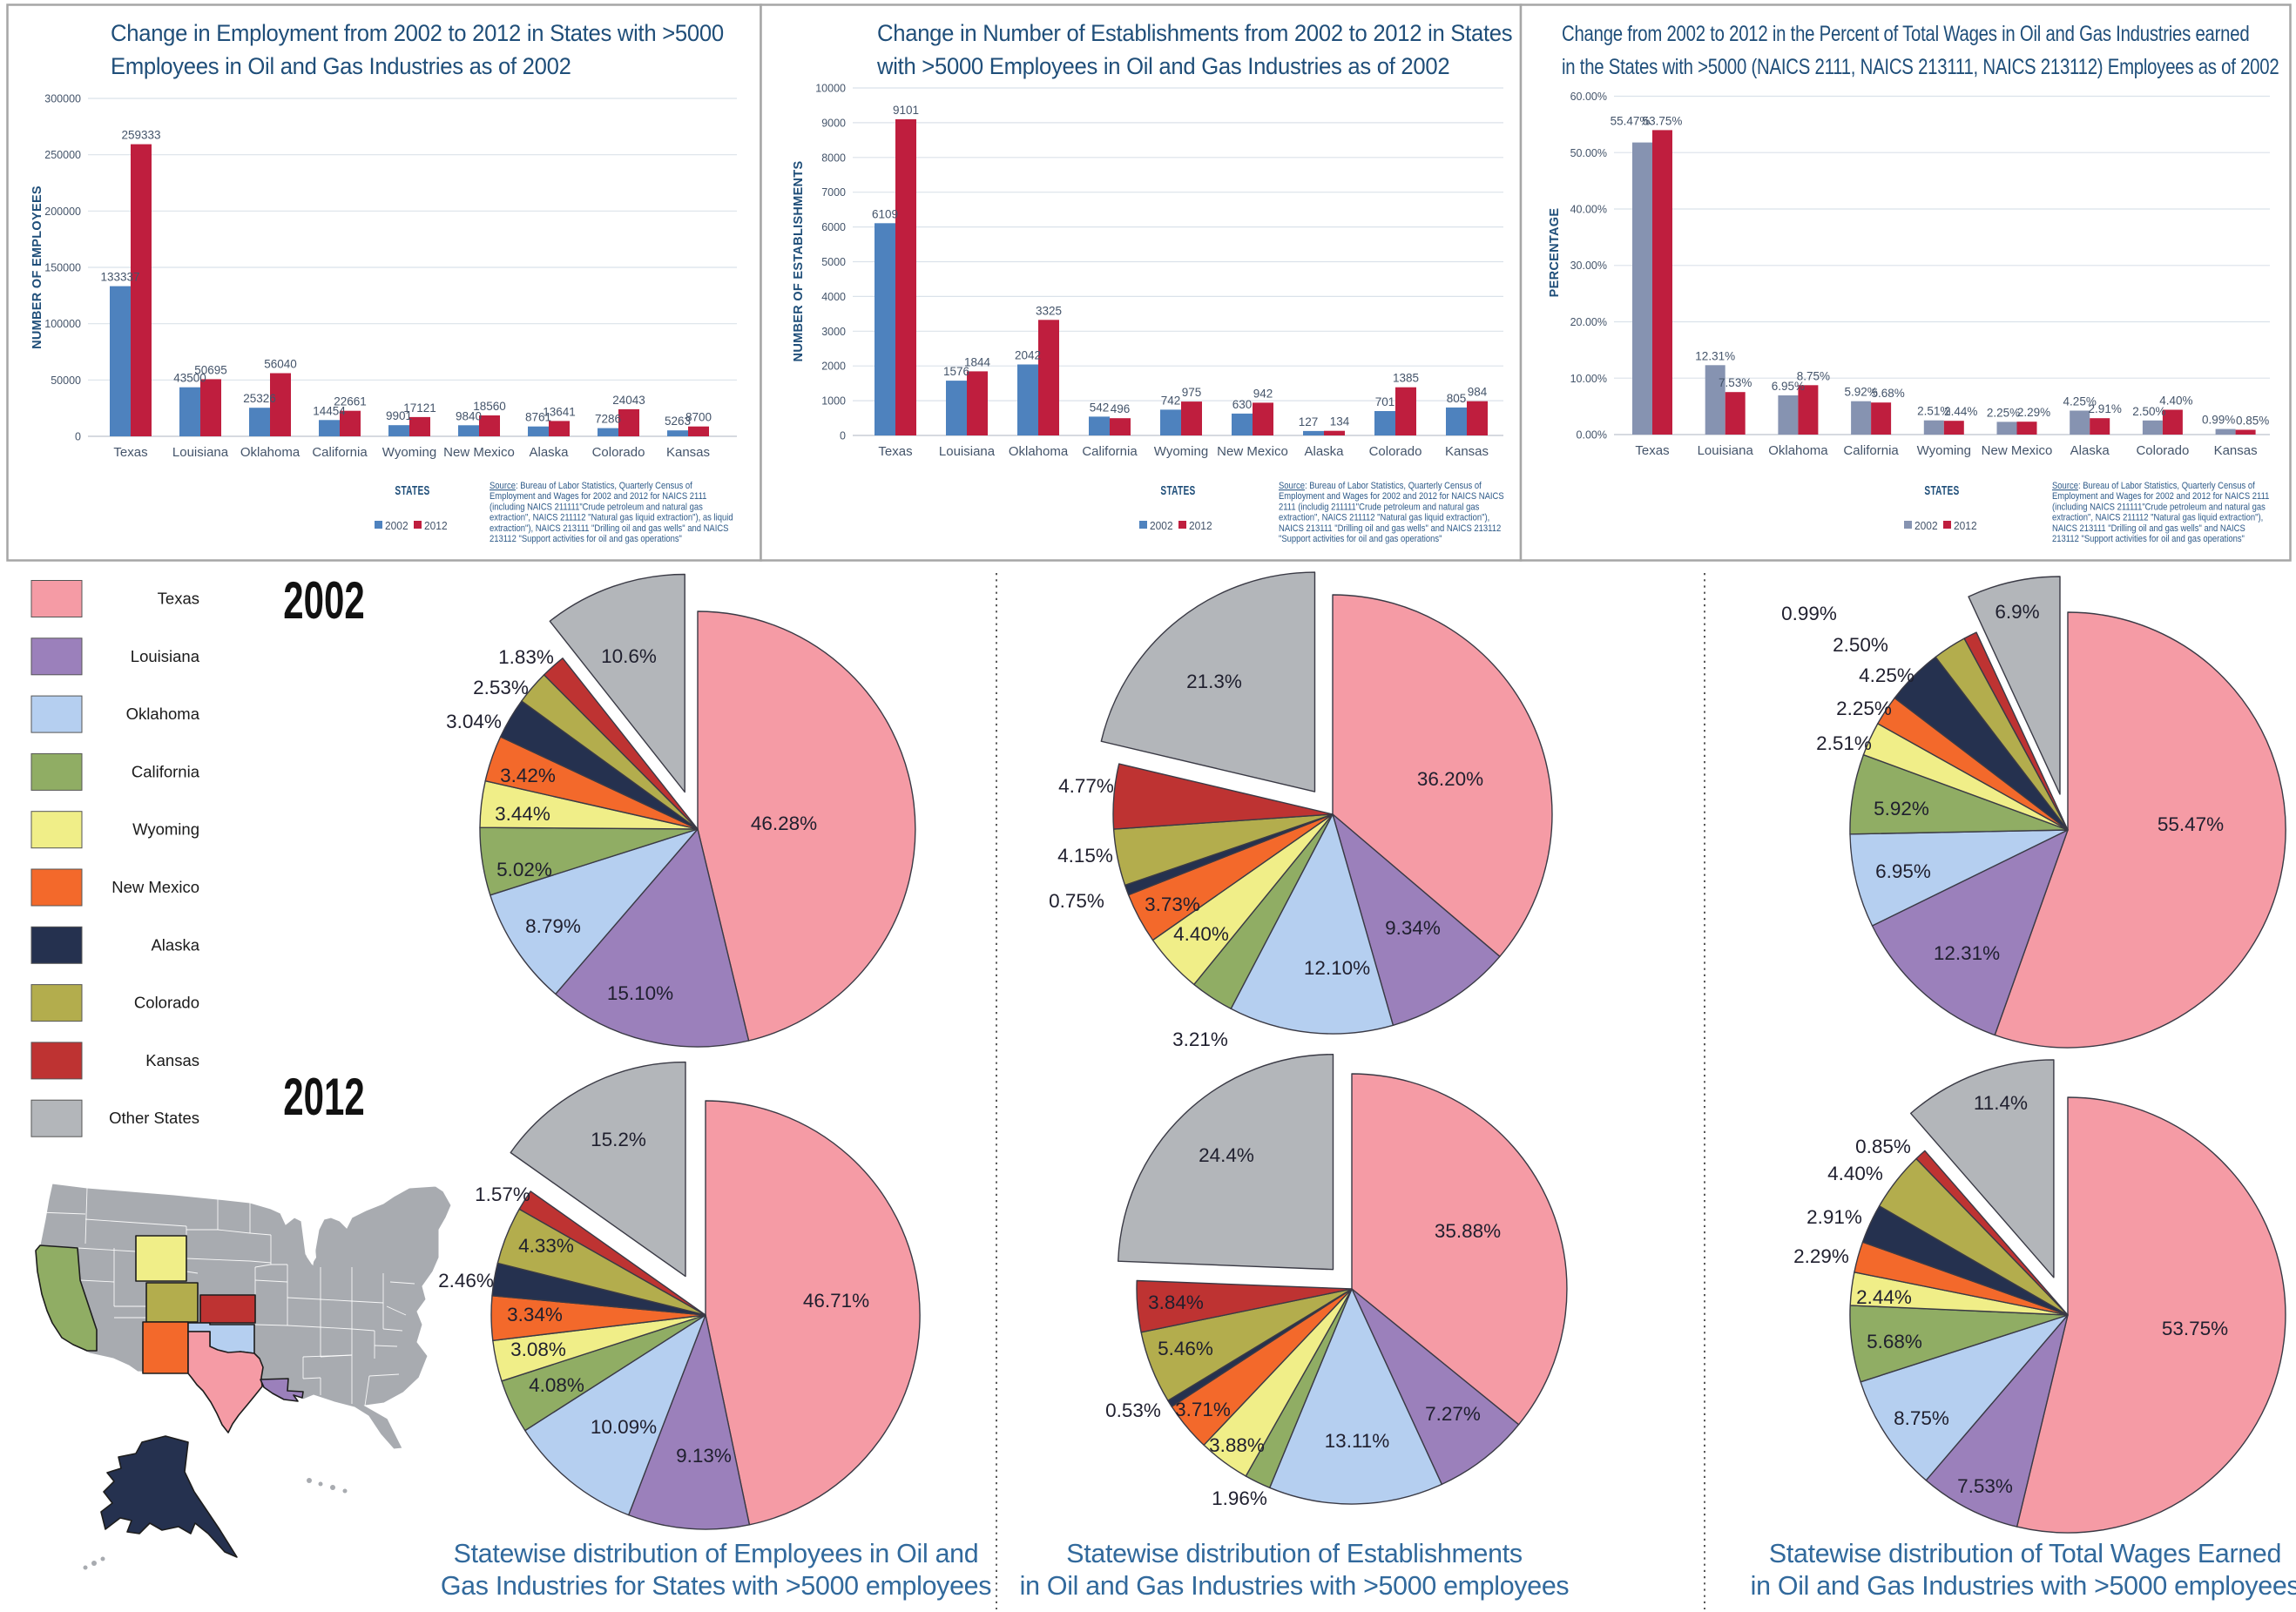 This screenshot has height=1612, width=2296. I want to click on svg-text: 9101, so click(906, 111).